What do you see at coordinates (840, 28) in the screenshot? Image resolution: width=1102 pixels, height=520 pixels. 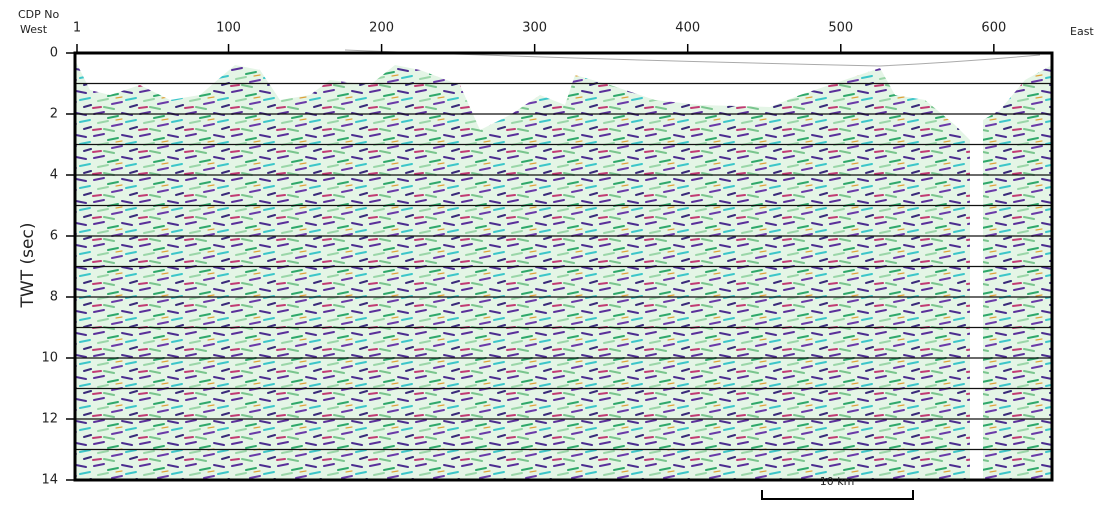 I see `x-tick-label: 500` at bounding box center [840, 28].